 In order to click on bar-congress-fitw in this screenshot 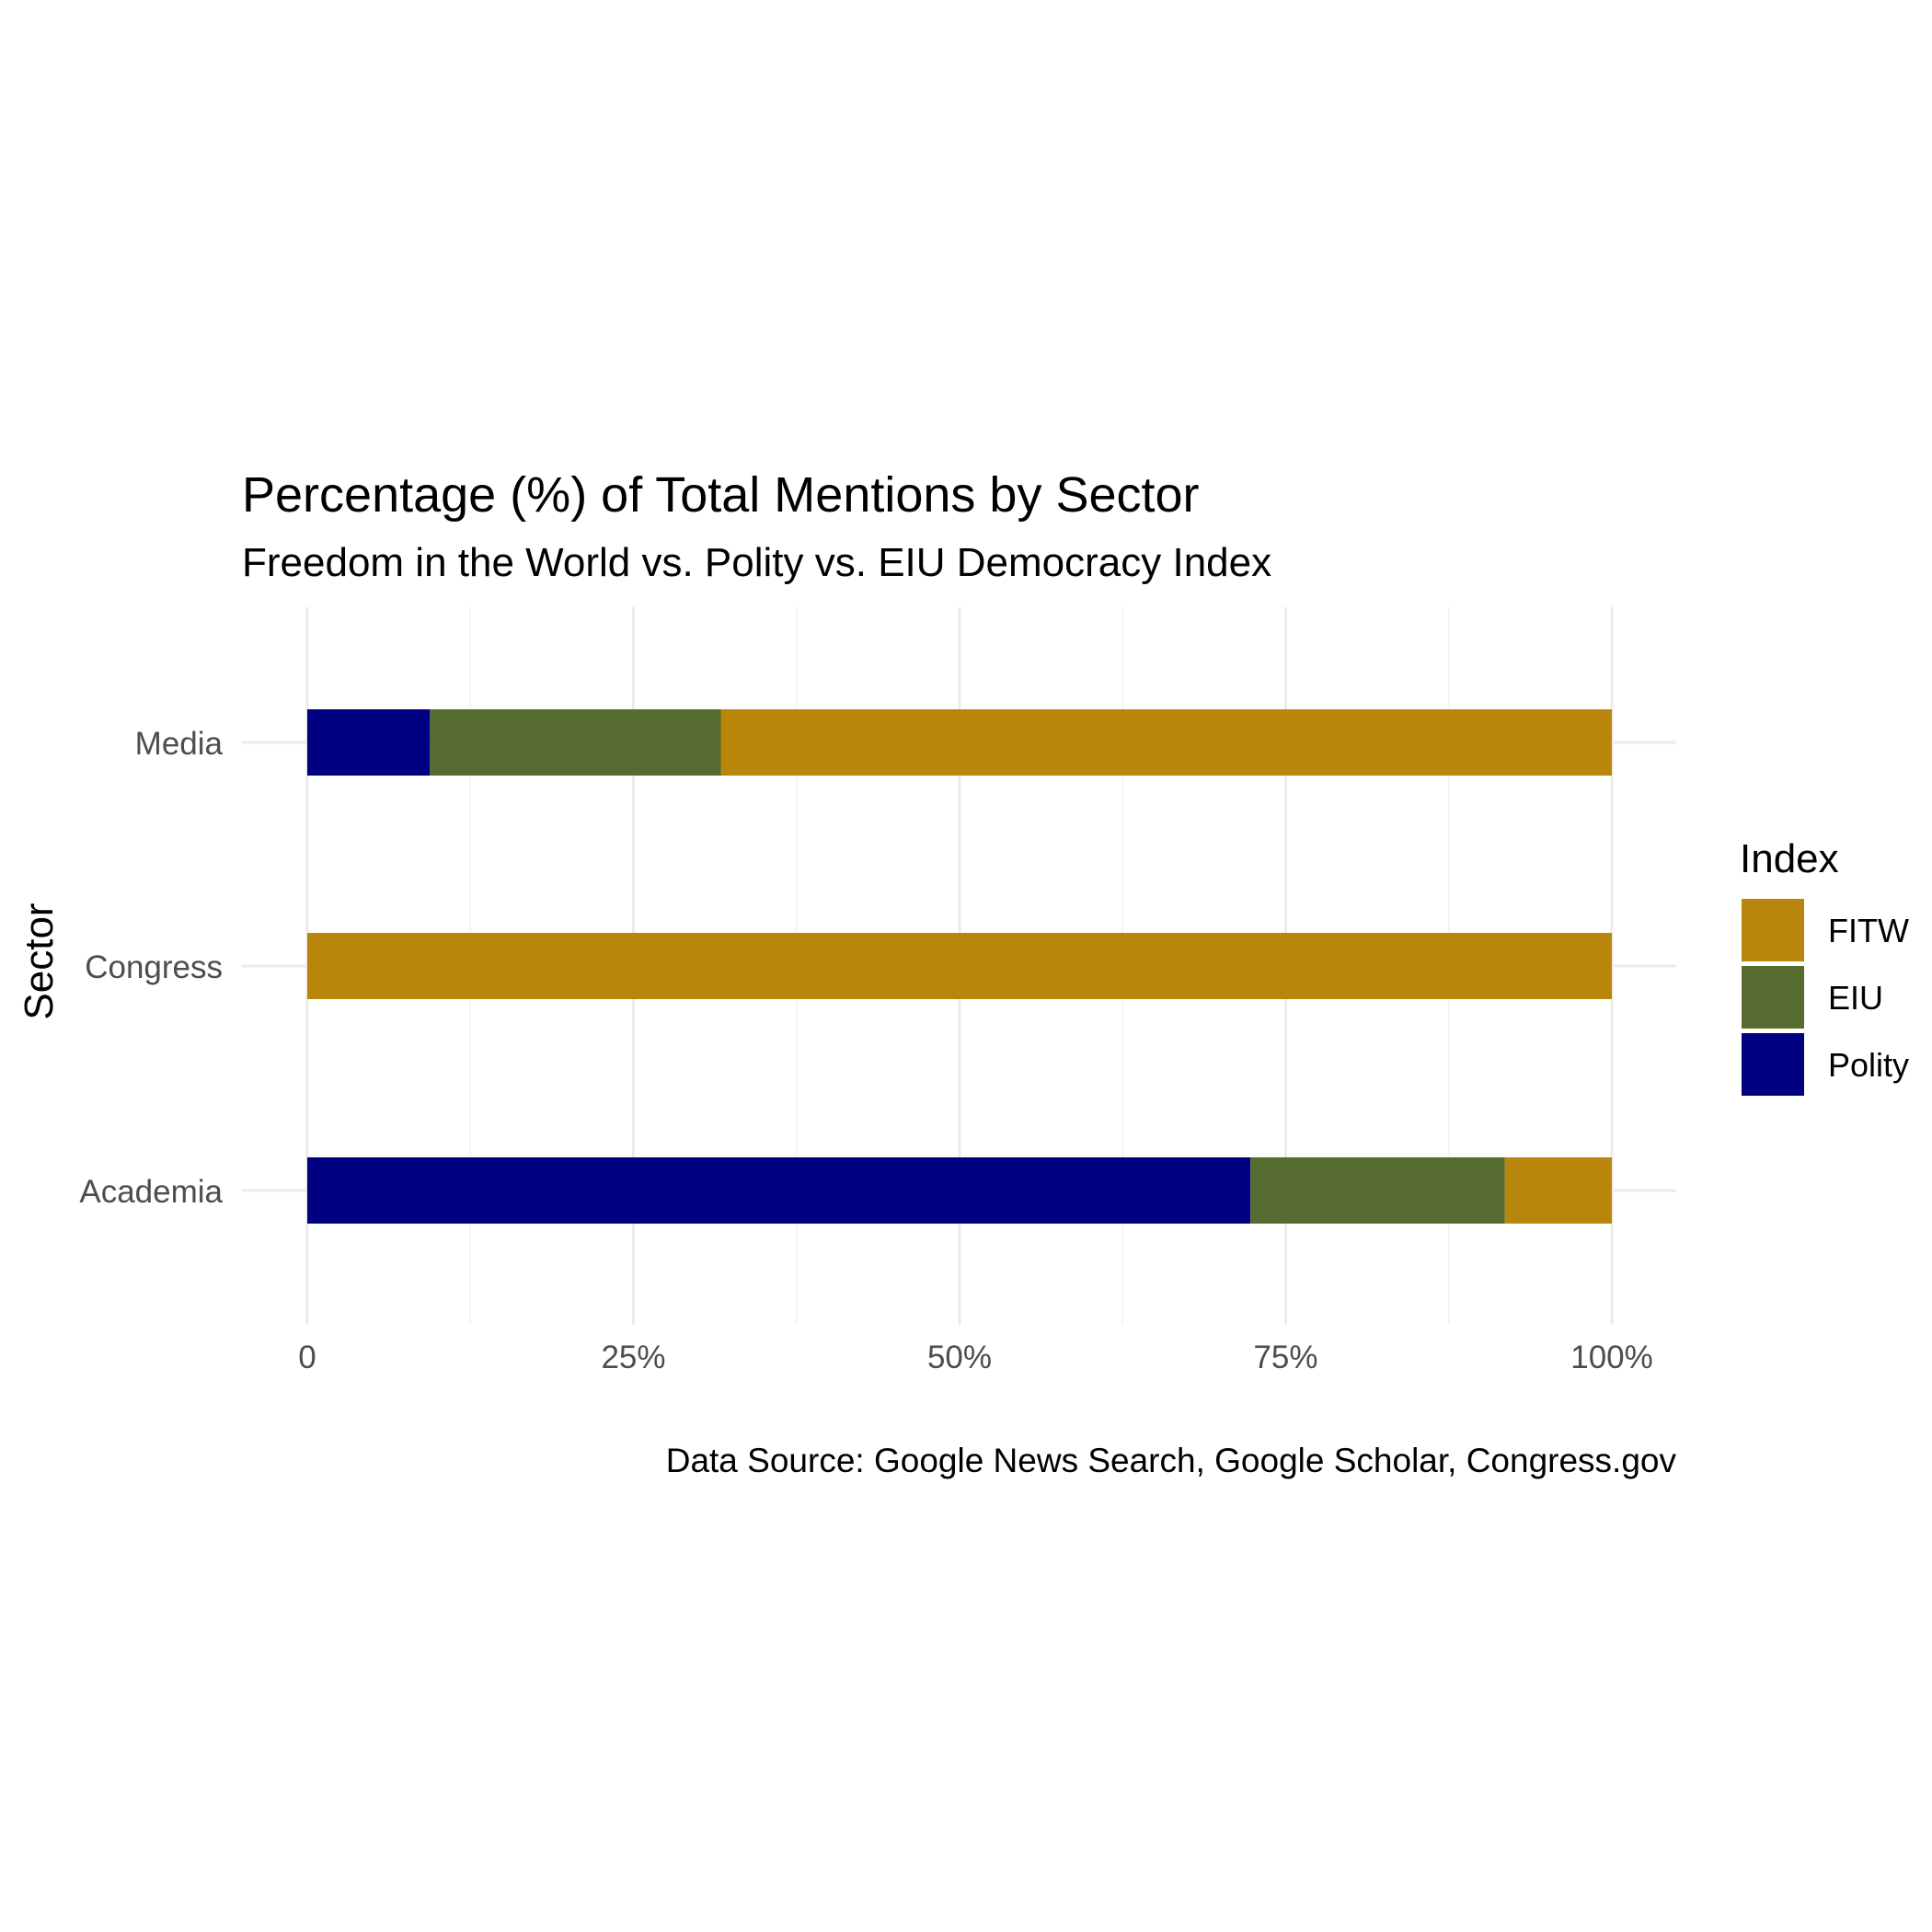, I will do `click(959, 966)`.